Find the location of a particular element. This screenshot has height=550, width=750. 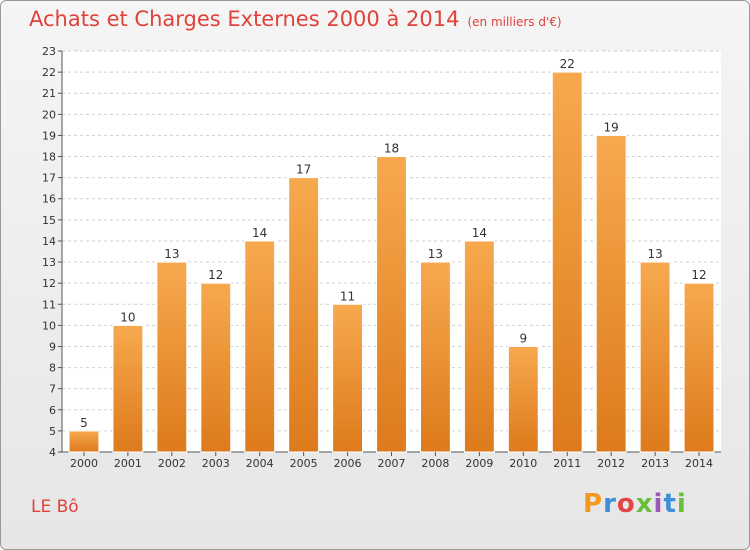

y-tick-label: 4 is located at coordinates (52, 452).